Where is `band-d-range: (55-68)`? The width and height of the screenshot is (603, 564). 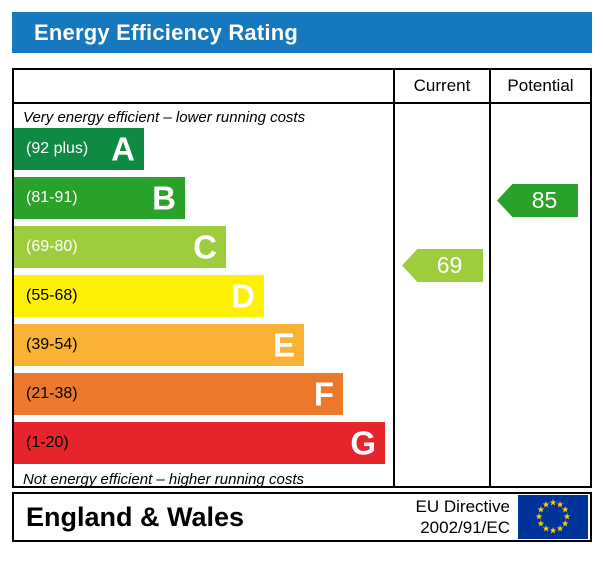
band-d-range: (55-68) is located at coordinates (52, 295).